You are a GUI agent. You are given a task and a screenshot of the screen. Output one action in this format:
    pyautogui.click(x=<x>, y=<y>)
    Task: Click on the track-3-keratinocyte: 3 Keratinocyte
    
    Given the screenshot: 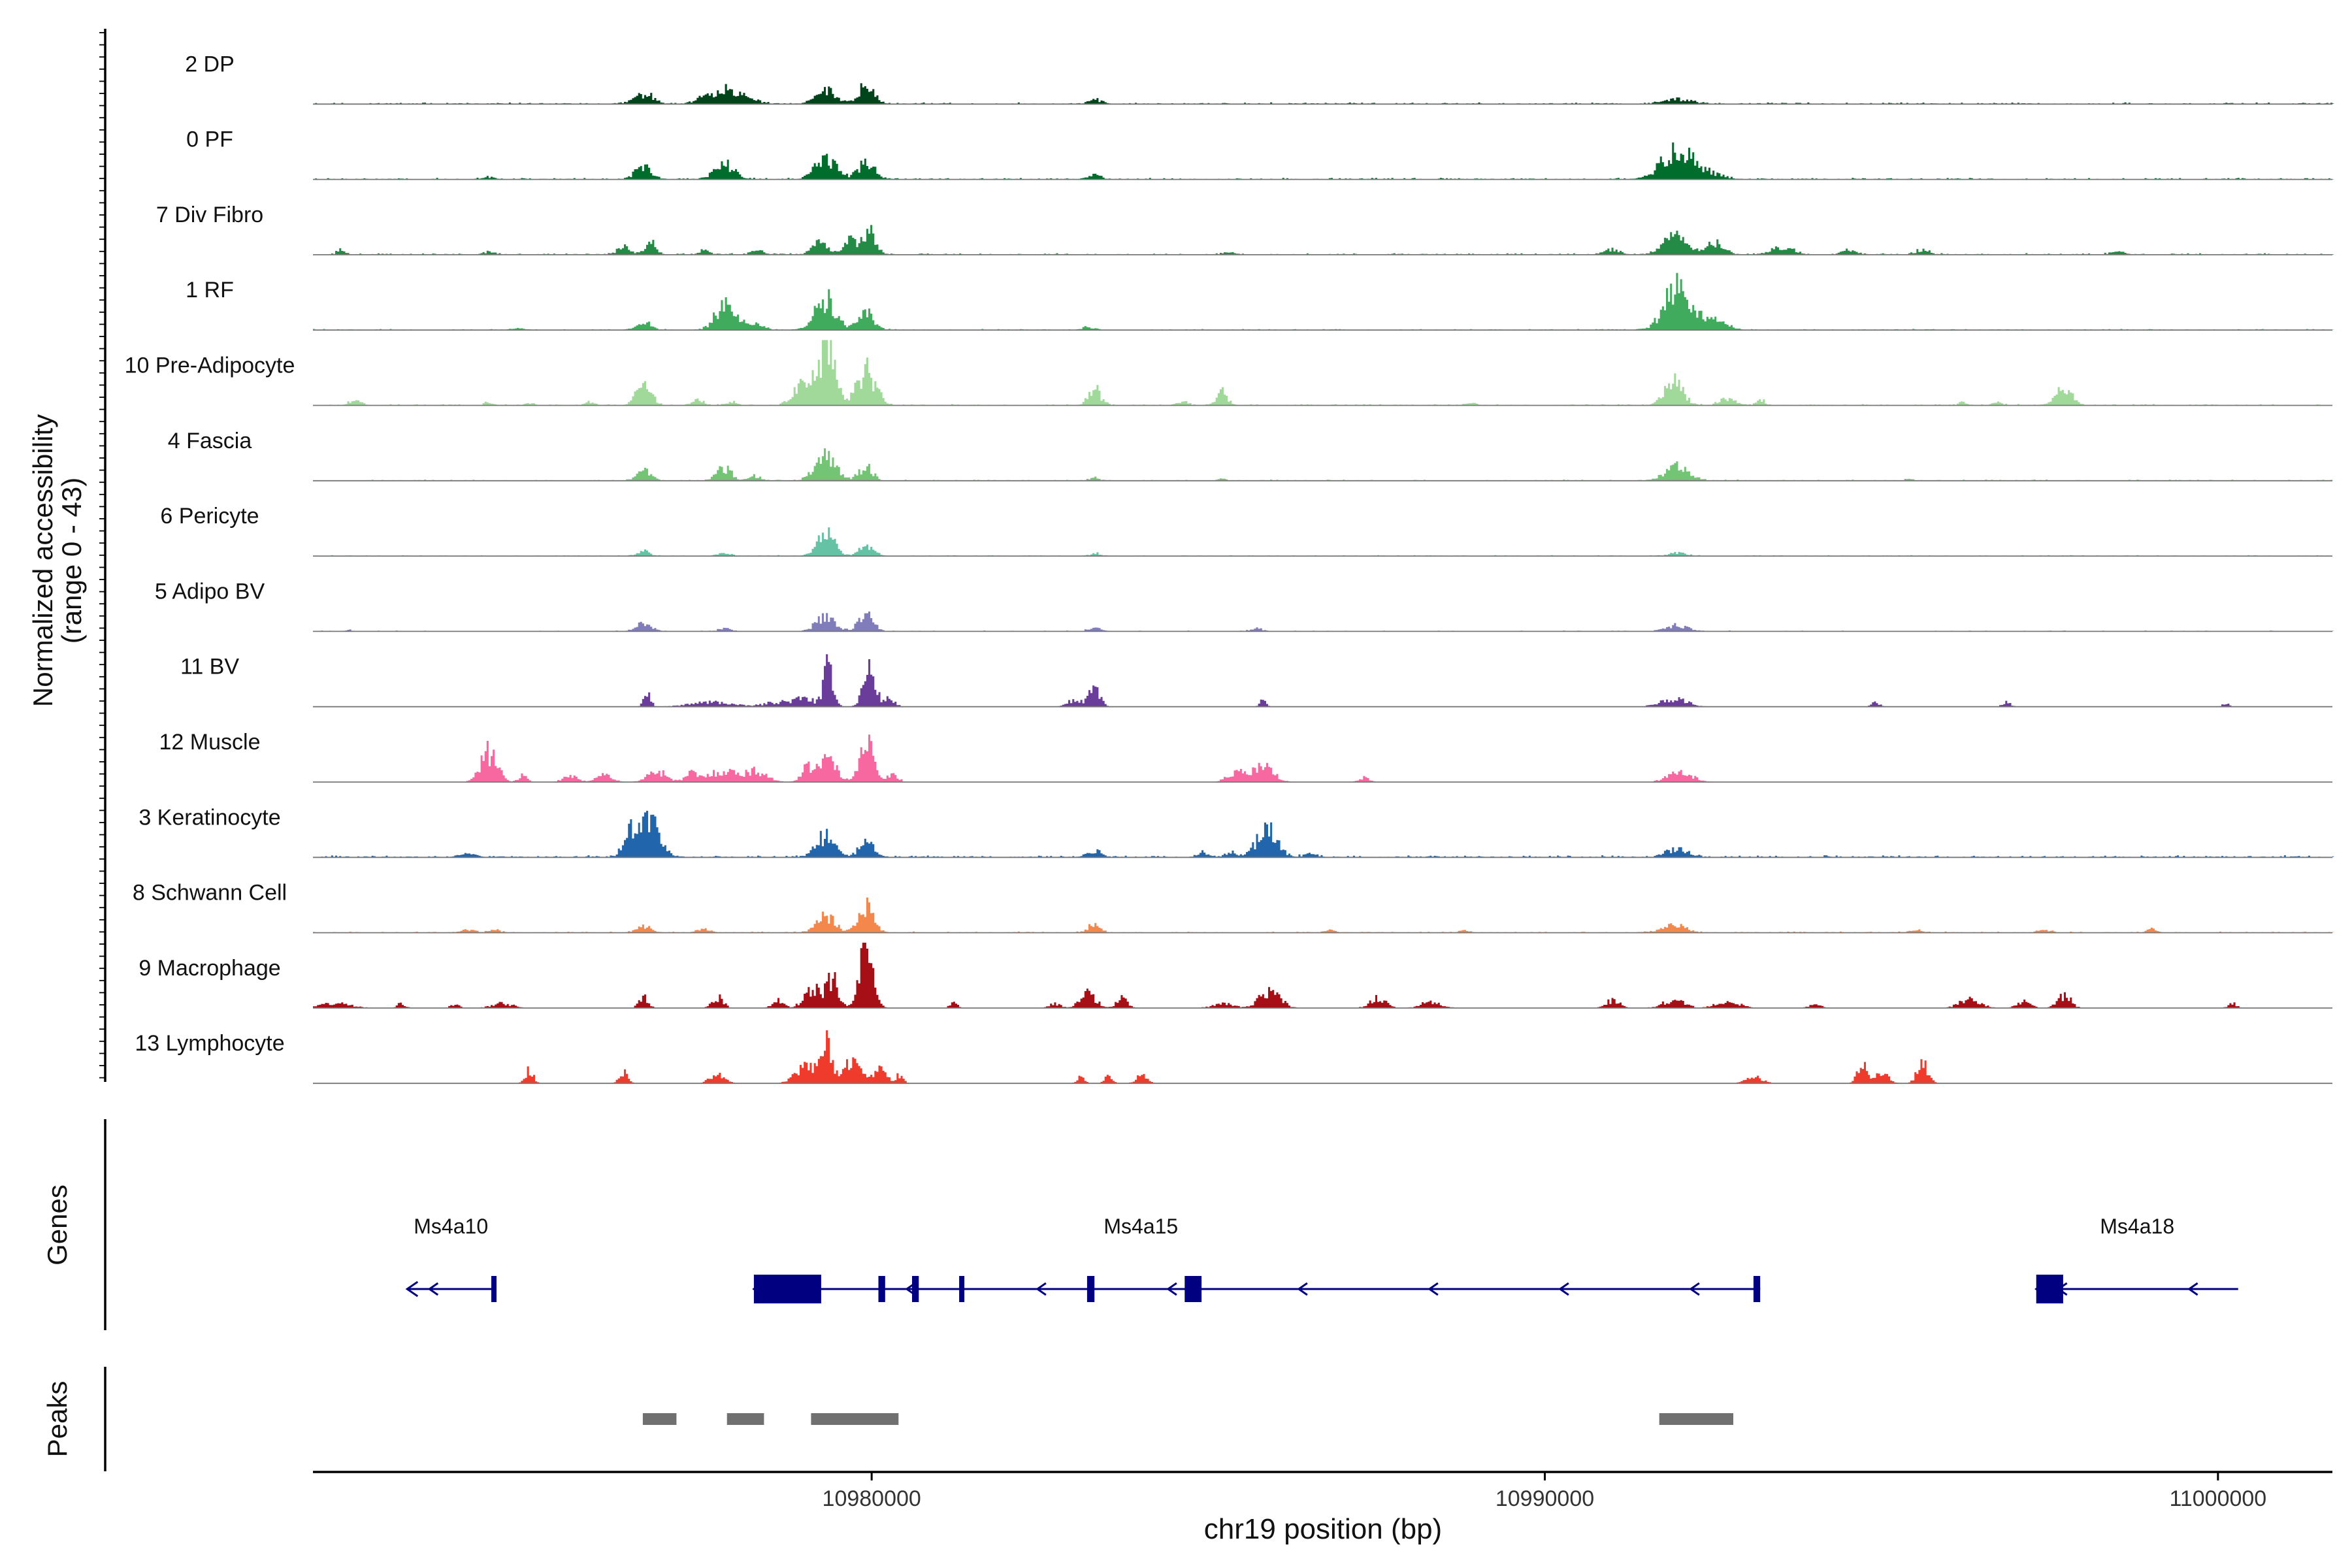 What is the action you would take?
    pyautogui.click(x=1237, y=831)
    